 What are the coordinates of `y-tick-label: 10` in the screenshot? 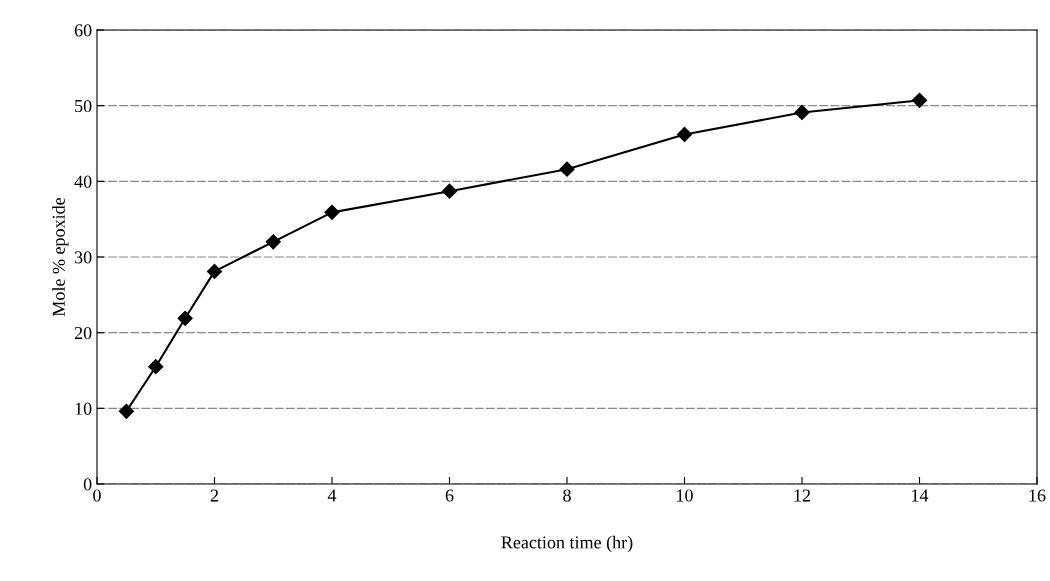 It's located at (83, 408).